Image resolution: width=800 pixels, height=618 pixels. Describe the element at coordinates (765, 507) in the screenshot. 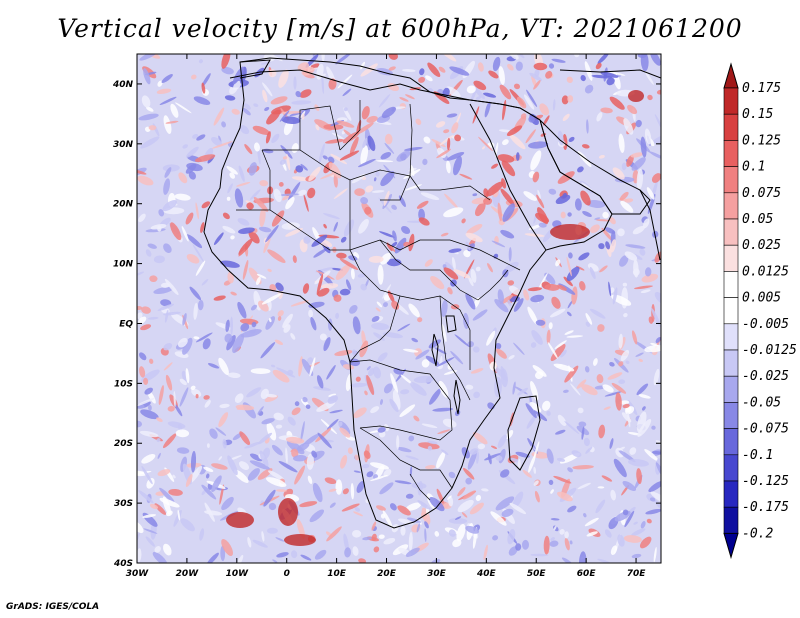

I see `colorbar-level-label: -0.175` at that location.